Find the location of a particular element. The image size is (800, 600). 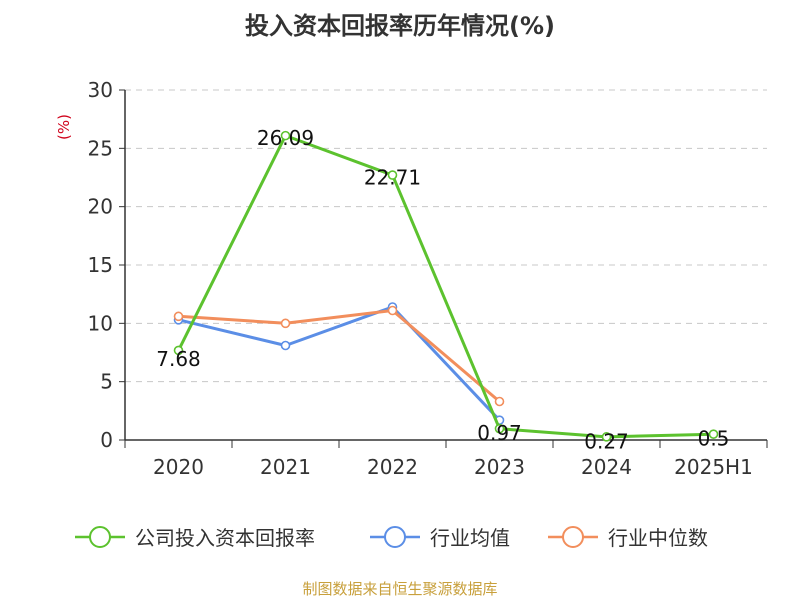

legend-item-2: 行业中位数 is located at coordinates (628, 538).